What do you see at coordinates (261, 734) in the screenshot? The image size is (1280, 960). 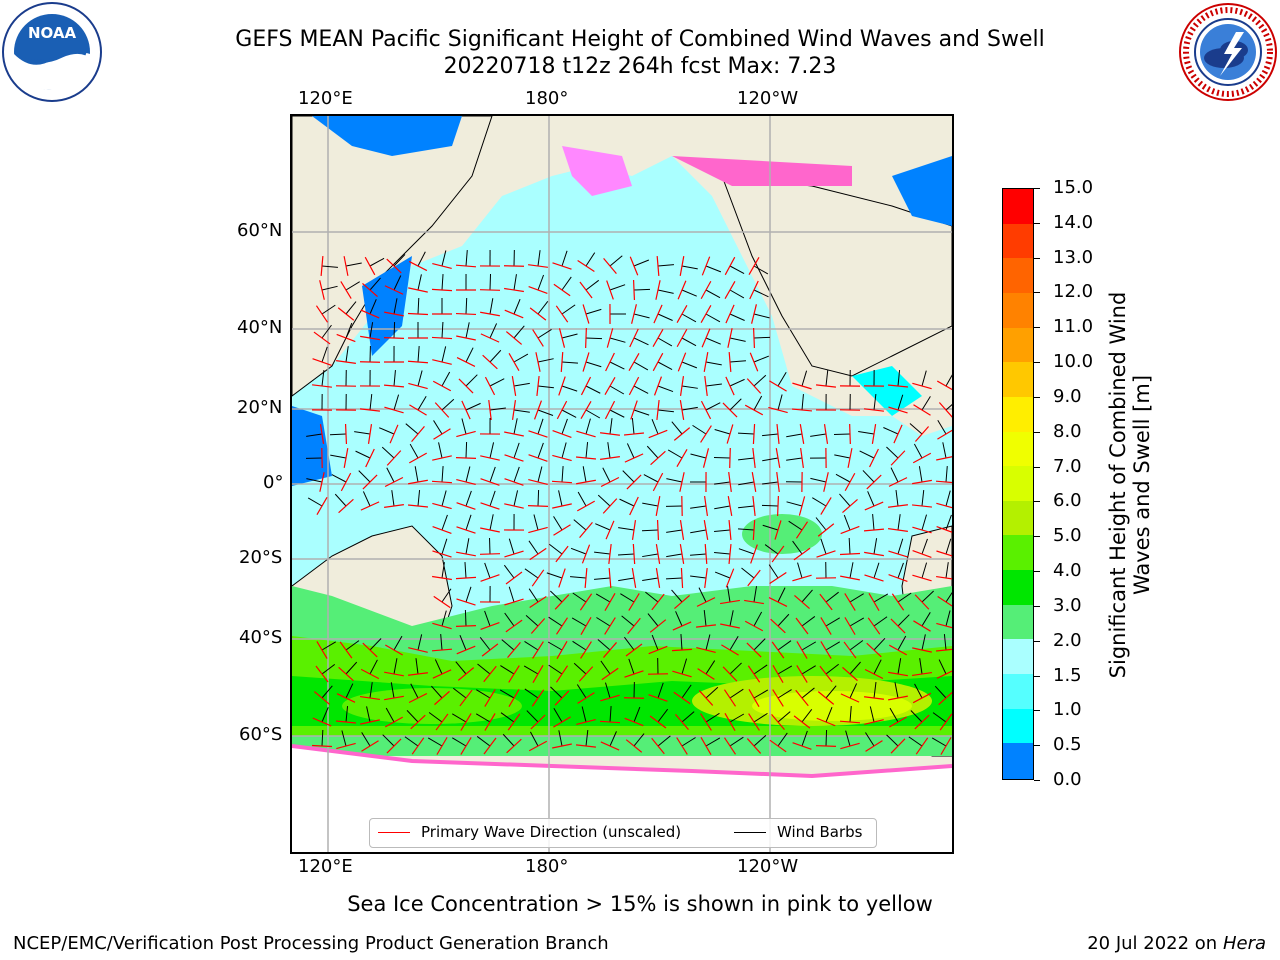 I see `lat-label: 60°S` at bounding box center [261, 734].